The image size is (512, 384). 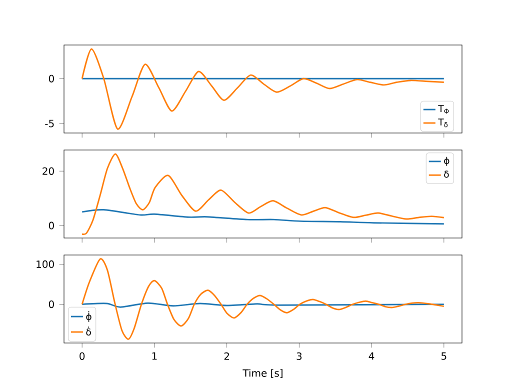 I want to click on y-tick-label: -5, so click(x=49, y=124).